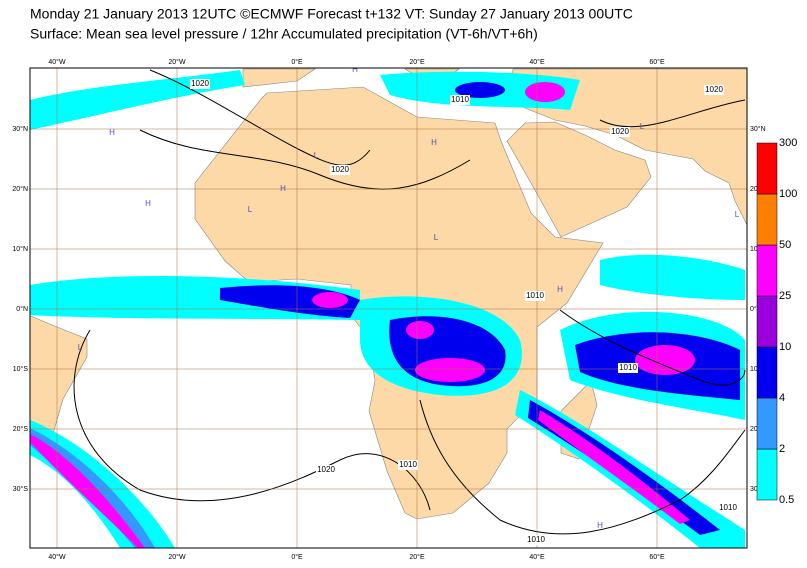 This screenshot has height=568, width=807. I want to click on lat-label: 20°S, so click(21, 429).